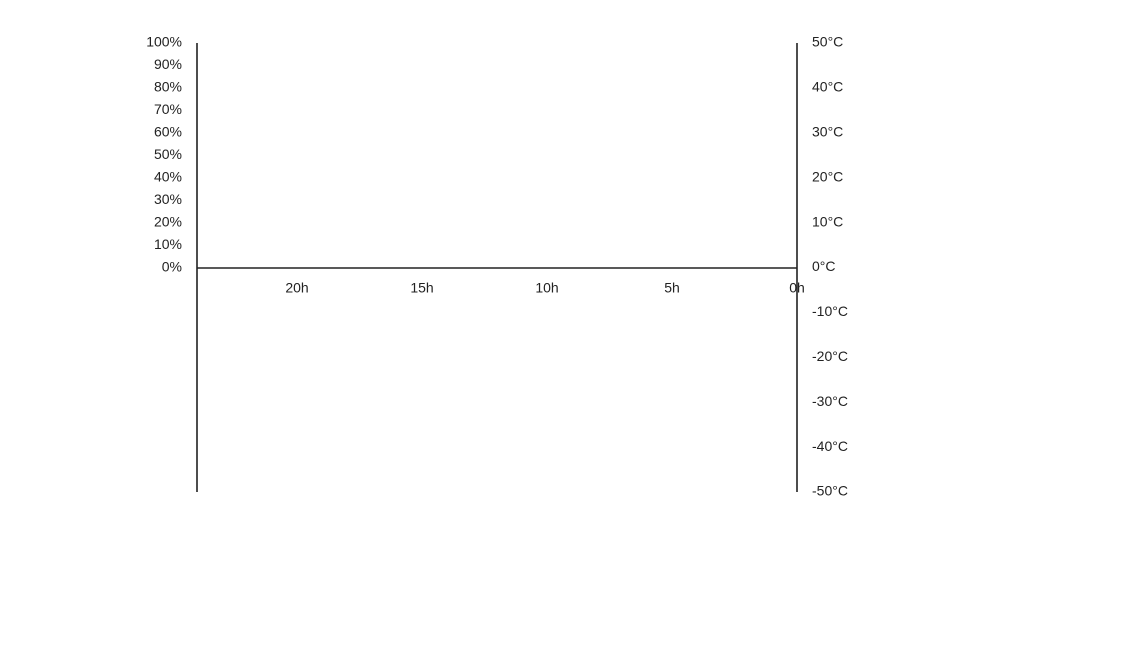  Describe the element at coordinates (827, 132) in the screenshot. I see `right-y-tick-label: 30°C` at that location.